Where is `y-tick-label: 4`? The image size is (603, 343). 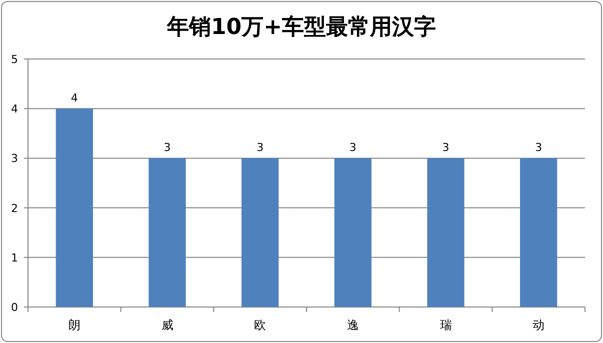
y-tick-label: 4 is located at coordinates (14, 109).